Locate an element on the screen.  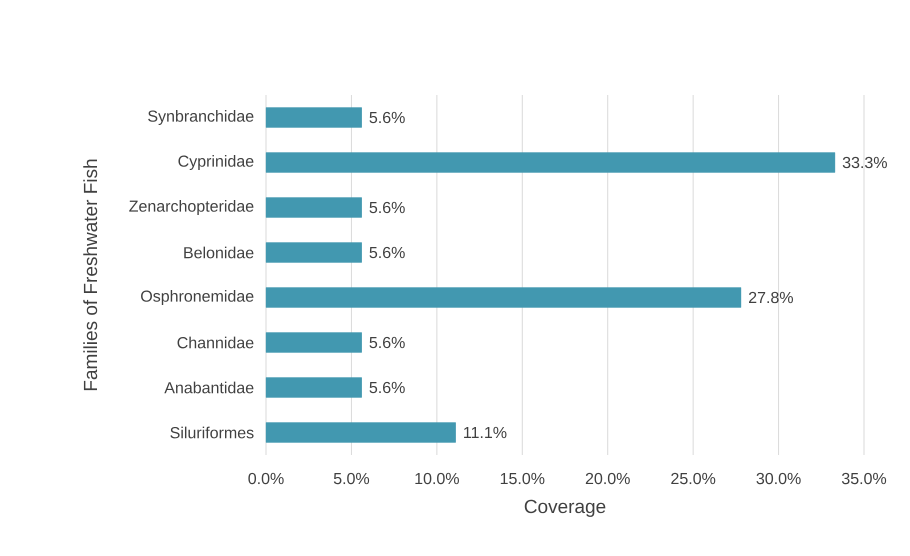
data-label: 27.8% is located at coordinates (771, 298).